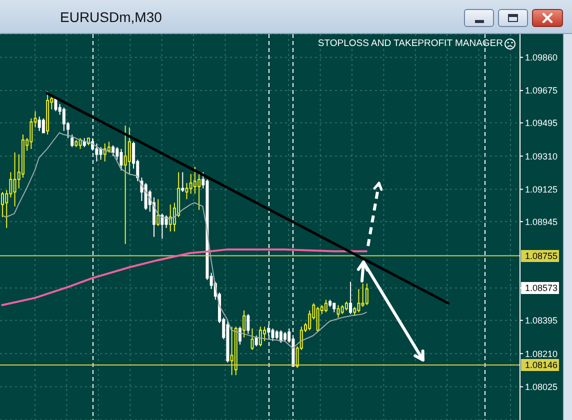 This screenshot has width=572, height=420. What do you see at coordinates (111, 17) in the screenshot?
I see `chart-title: EURUSDm,M30` at bounding box center [111, 17].